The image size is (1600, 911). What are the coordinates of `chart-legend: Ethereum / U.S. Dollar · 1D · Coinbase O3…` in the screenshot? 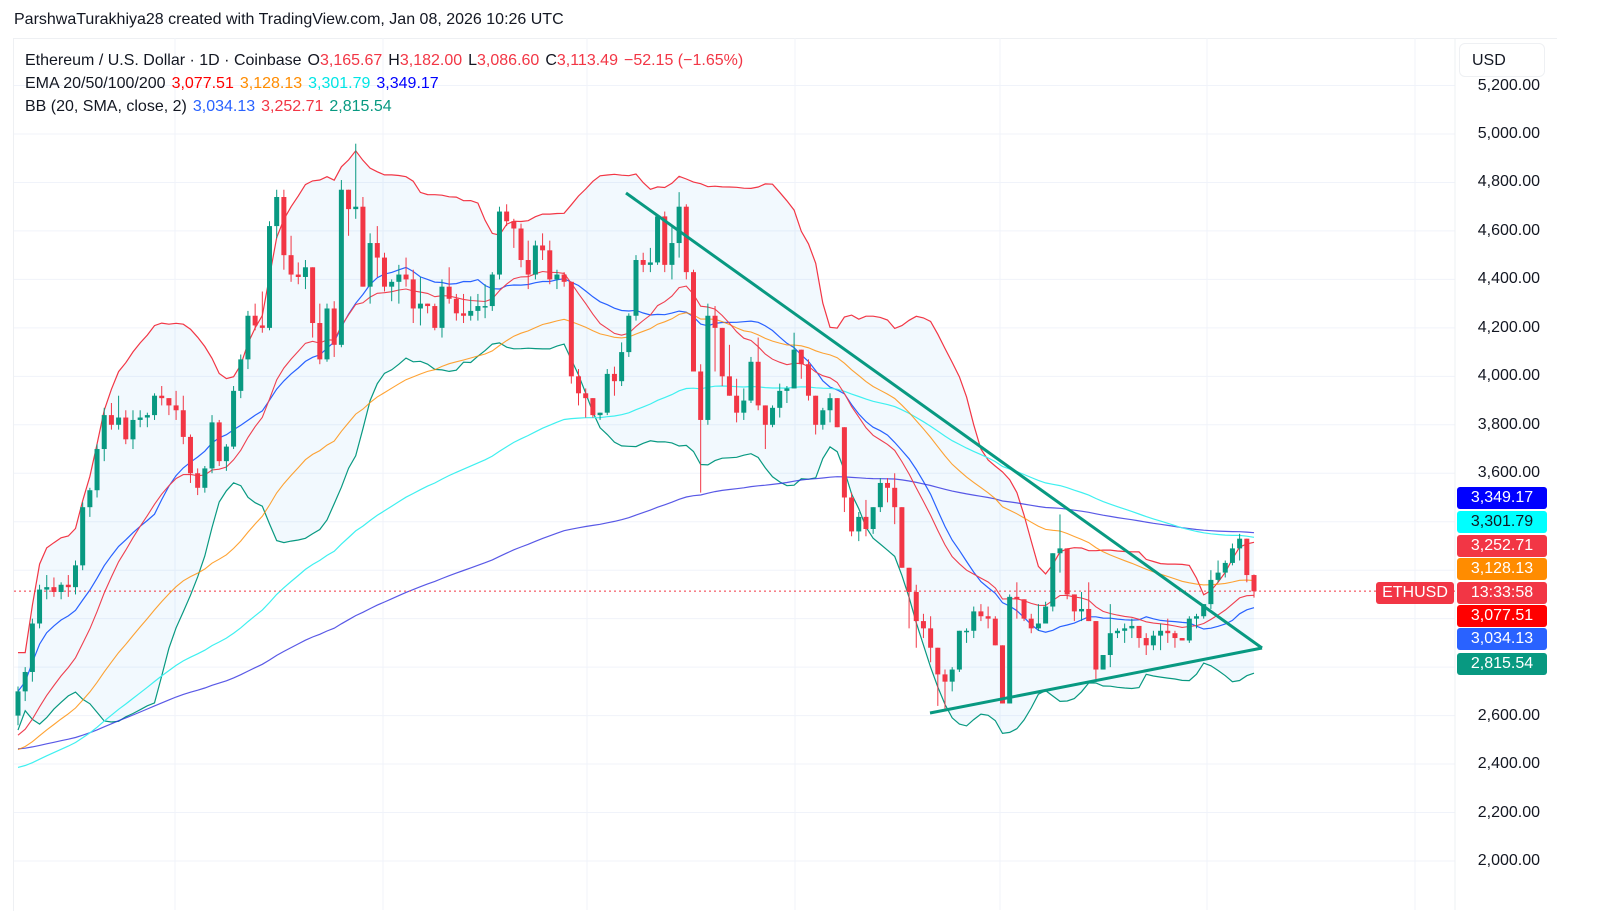 It's located at (387, 83).